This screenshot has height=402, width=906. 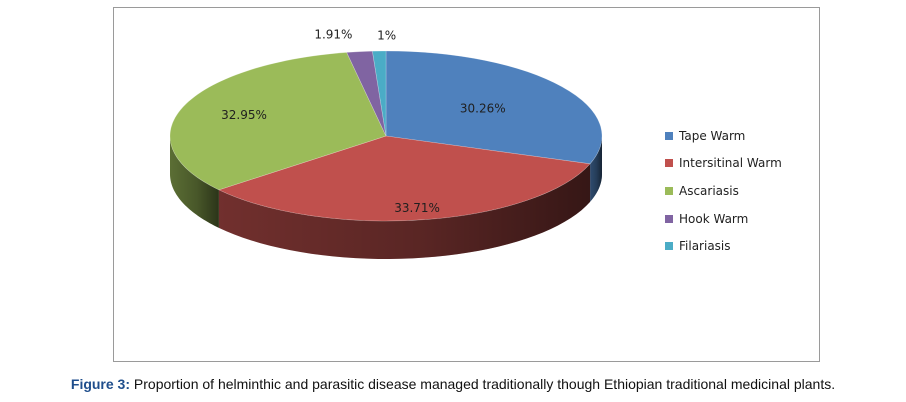 I want to click on legend-item-intersitinal-warm: Intersitinal Warm, so click(x=723, y=164).